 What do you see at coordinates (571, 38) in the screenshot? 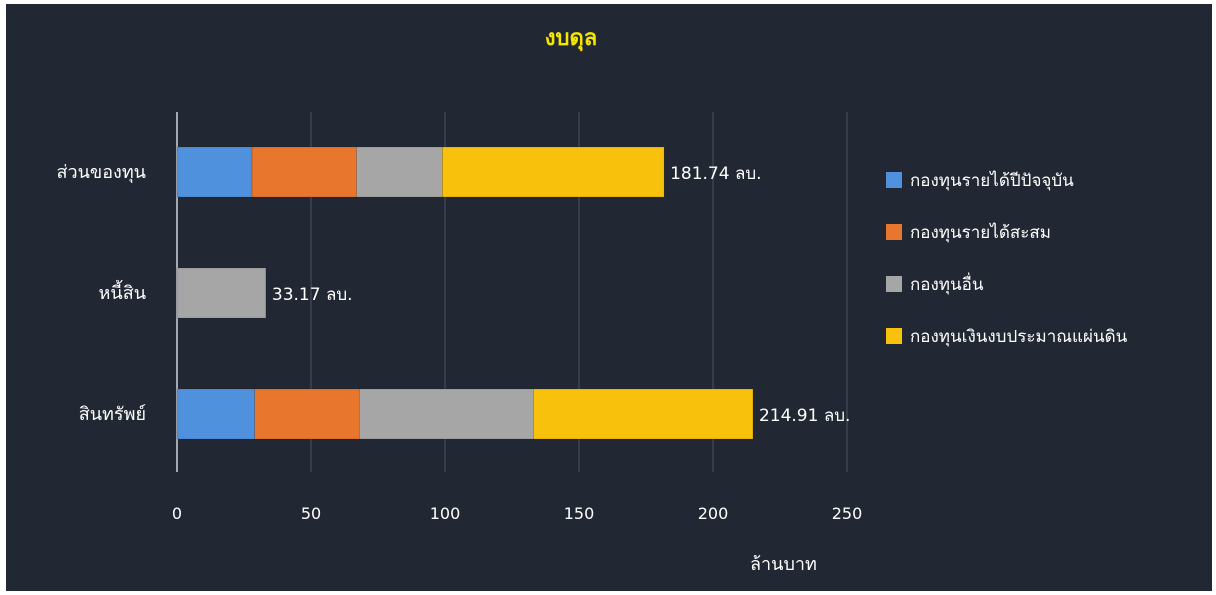
I see `chart-title: งบดุล` at bounding box center [571, 38].